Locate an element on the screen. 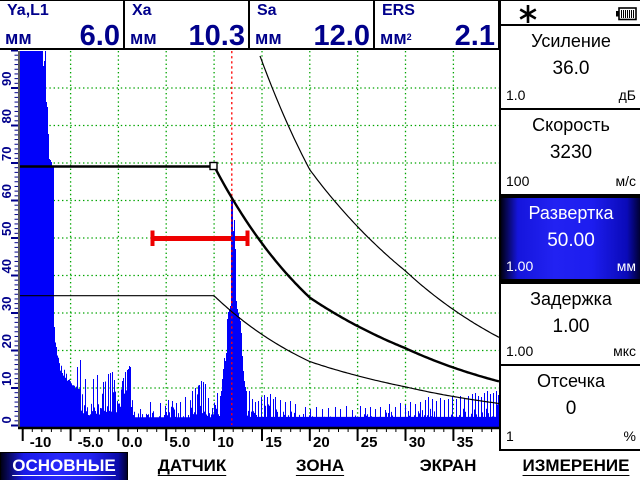 This screenshot has width=640, height=480. svg-text: 80 is located at coordinates (7, 116).